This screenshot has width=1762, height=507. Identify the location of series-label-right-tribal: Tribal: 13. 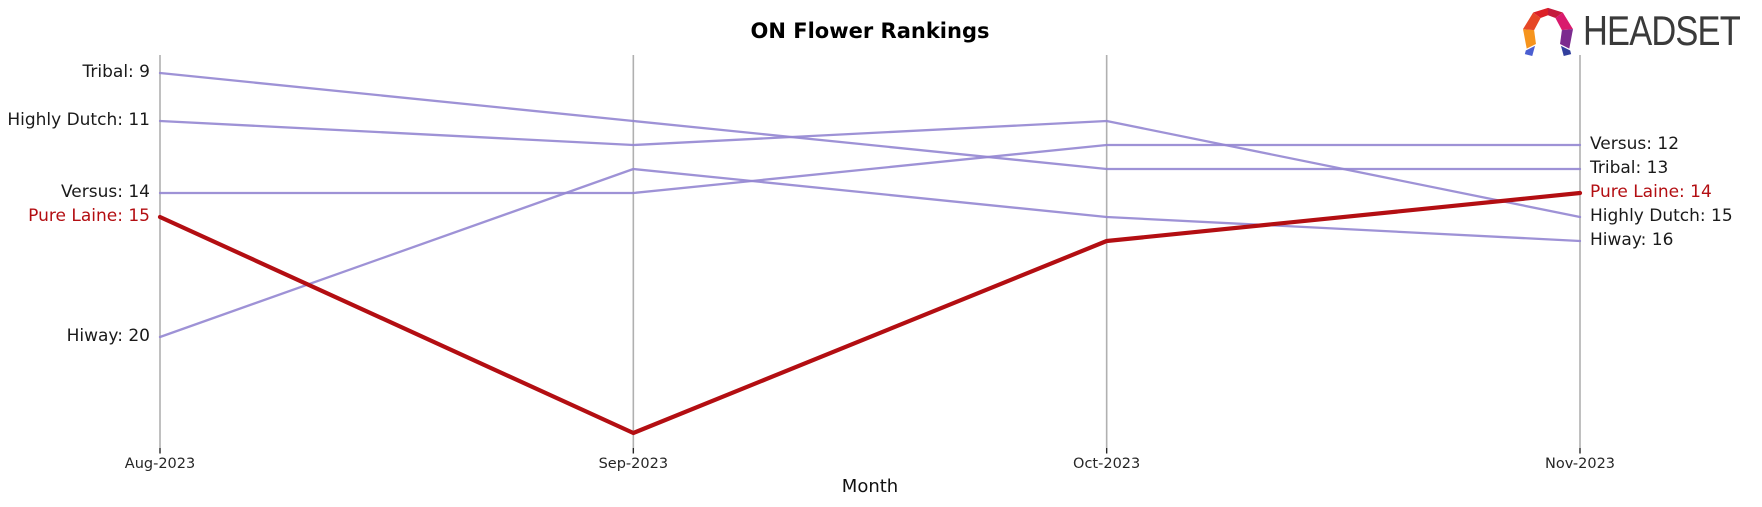
(1629, 168).